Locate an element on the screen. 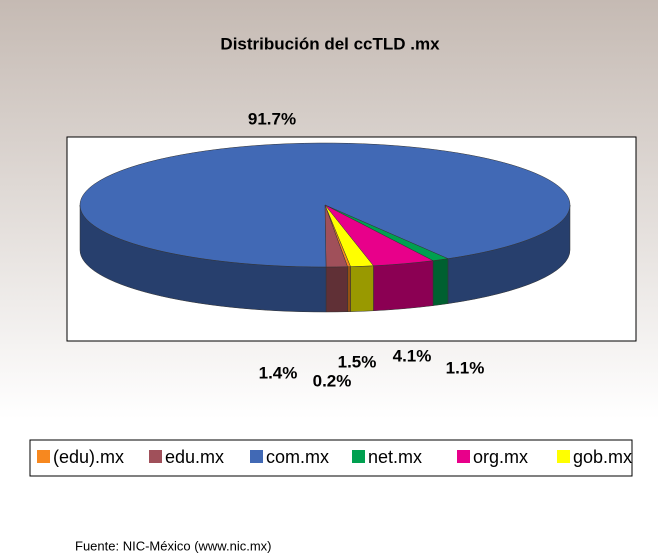 This screenshot has height=559, width=658. legend-label: edu.mx is located at coordinates (194, 457).